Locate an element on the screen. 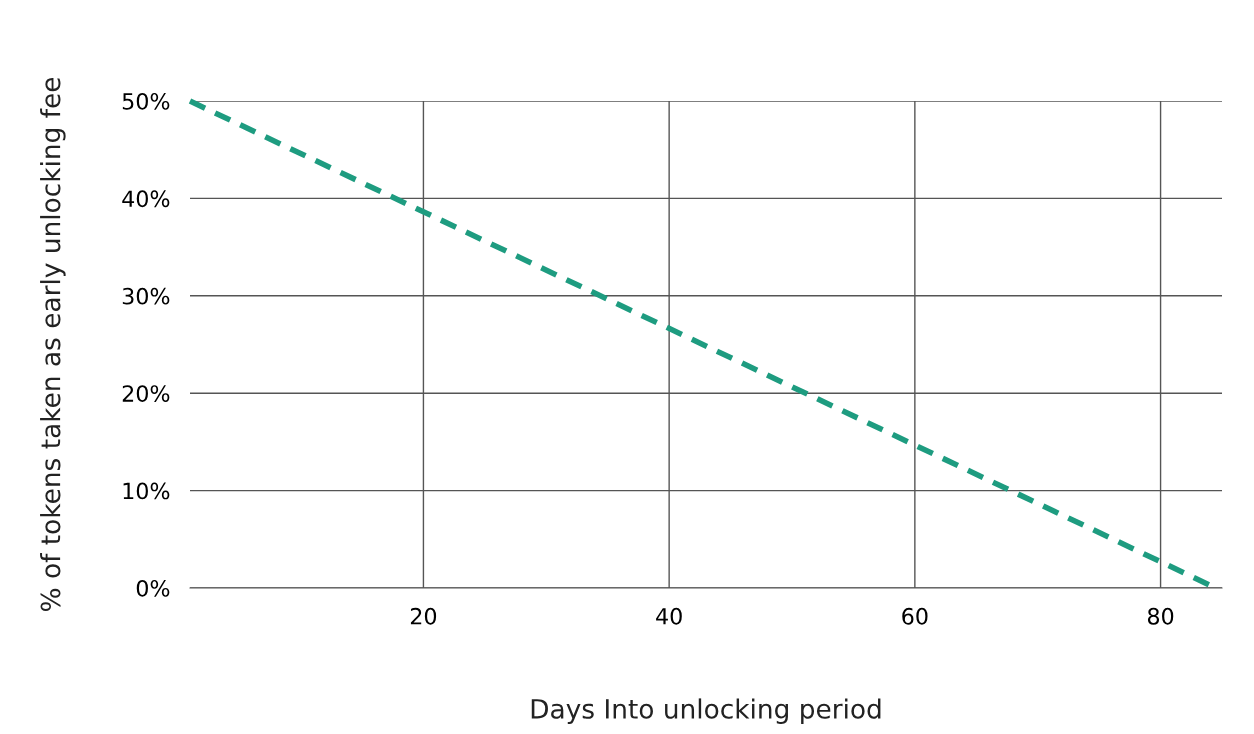 This screenshot has width=1254, height=734. x-tick-label: 80 is located at coordinates (1160, 616).